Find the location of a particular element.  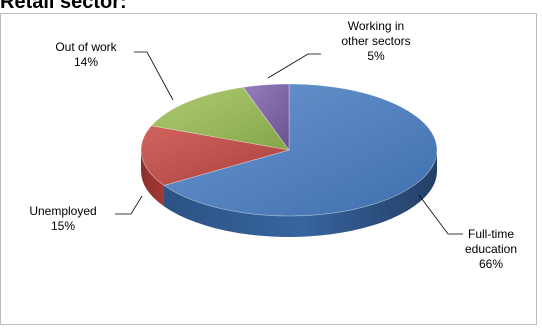

data-label-unemployed: Unemployed 15% is located at coordinates (62, 218).